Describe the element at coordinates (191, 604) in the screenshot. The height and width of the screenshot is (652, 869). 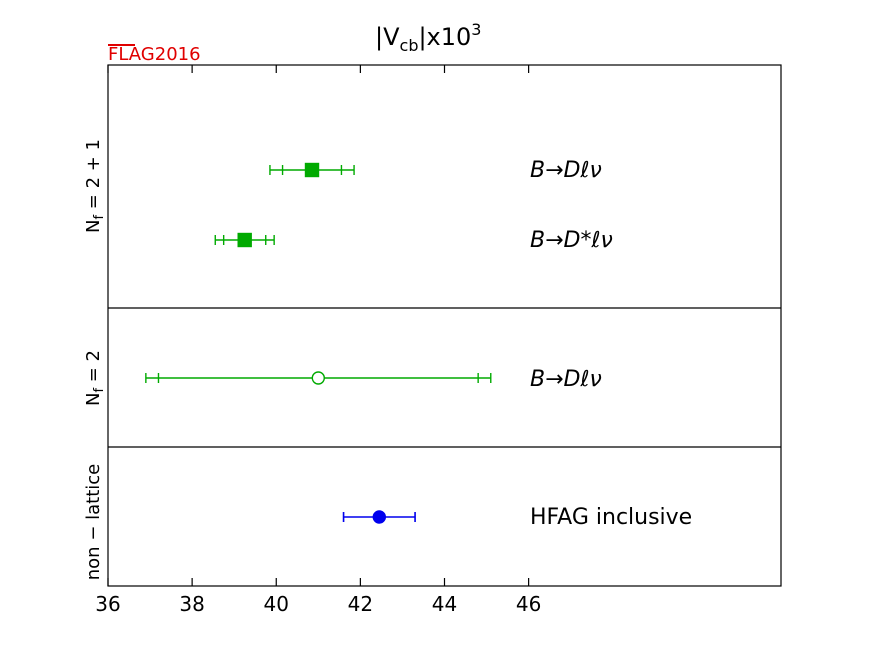
I see `x-tick-label-38: 38` at that location.